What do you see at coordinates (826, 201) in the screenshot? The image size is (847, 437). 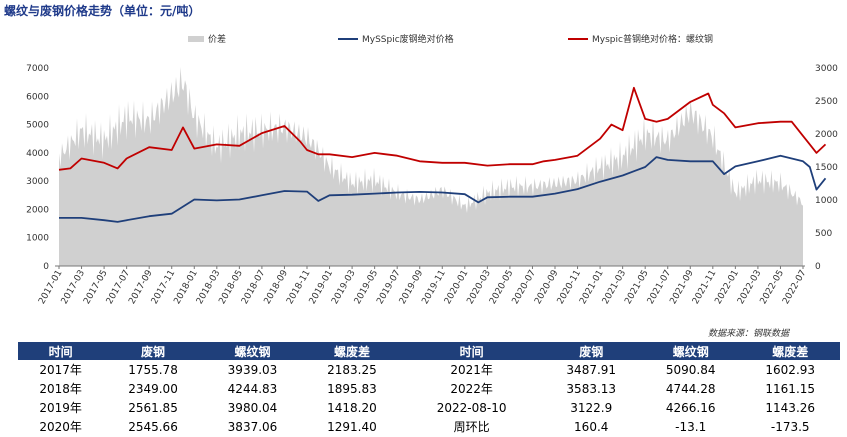 I see `right-tick-label: 1000` at bounding box center [826, 201].